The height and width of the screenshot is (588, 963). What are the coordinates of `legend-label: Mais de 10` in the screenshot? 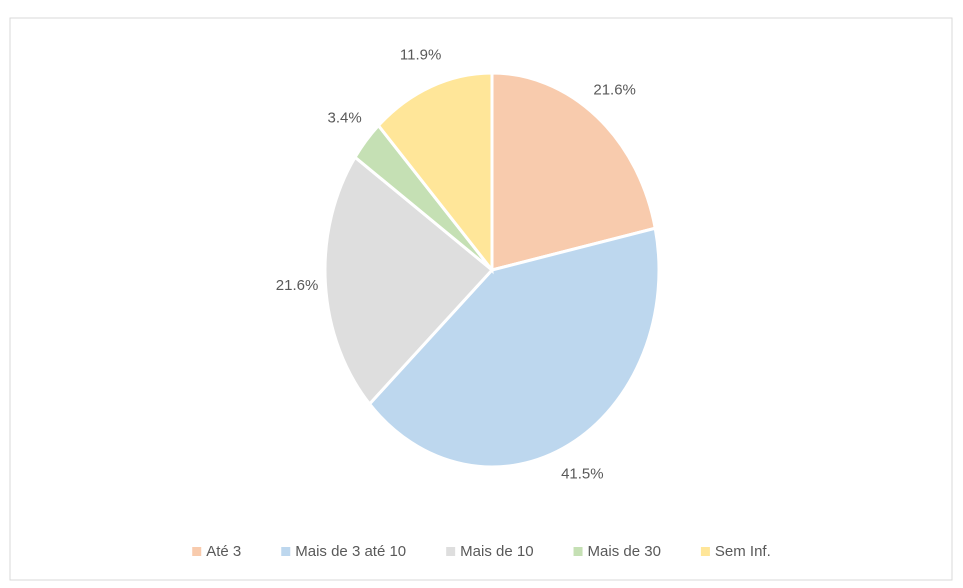 It's located at (496, 551).